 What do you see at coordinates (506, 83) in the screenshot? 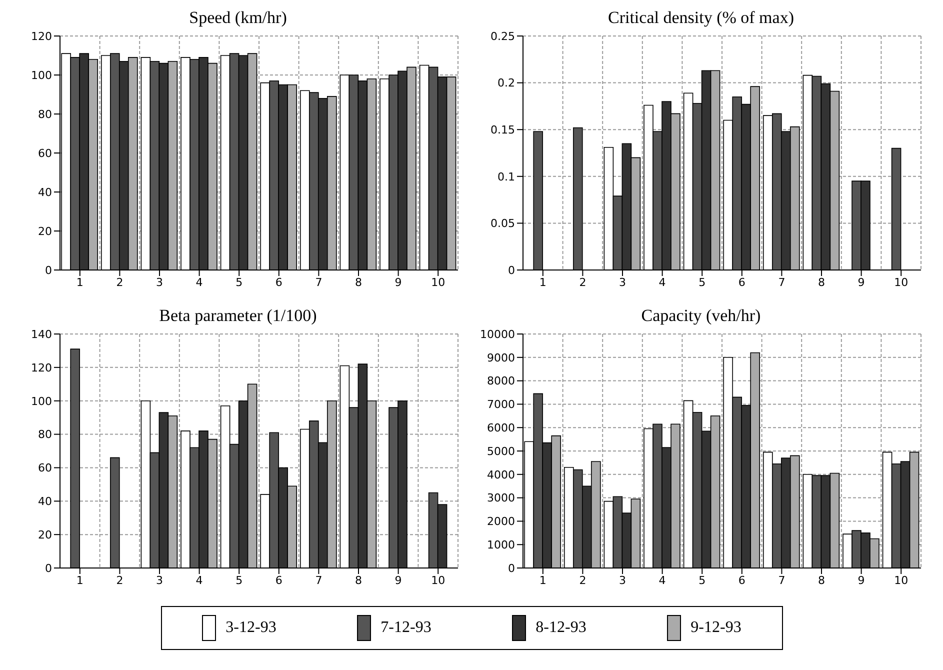
I see `y-tick-label: 0.2` at bounding box center [506, 83].